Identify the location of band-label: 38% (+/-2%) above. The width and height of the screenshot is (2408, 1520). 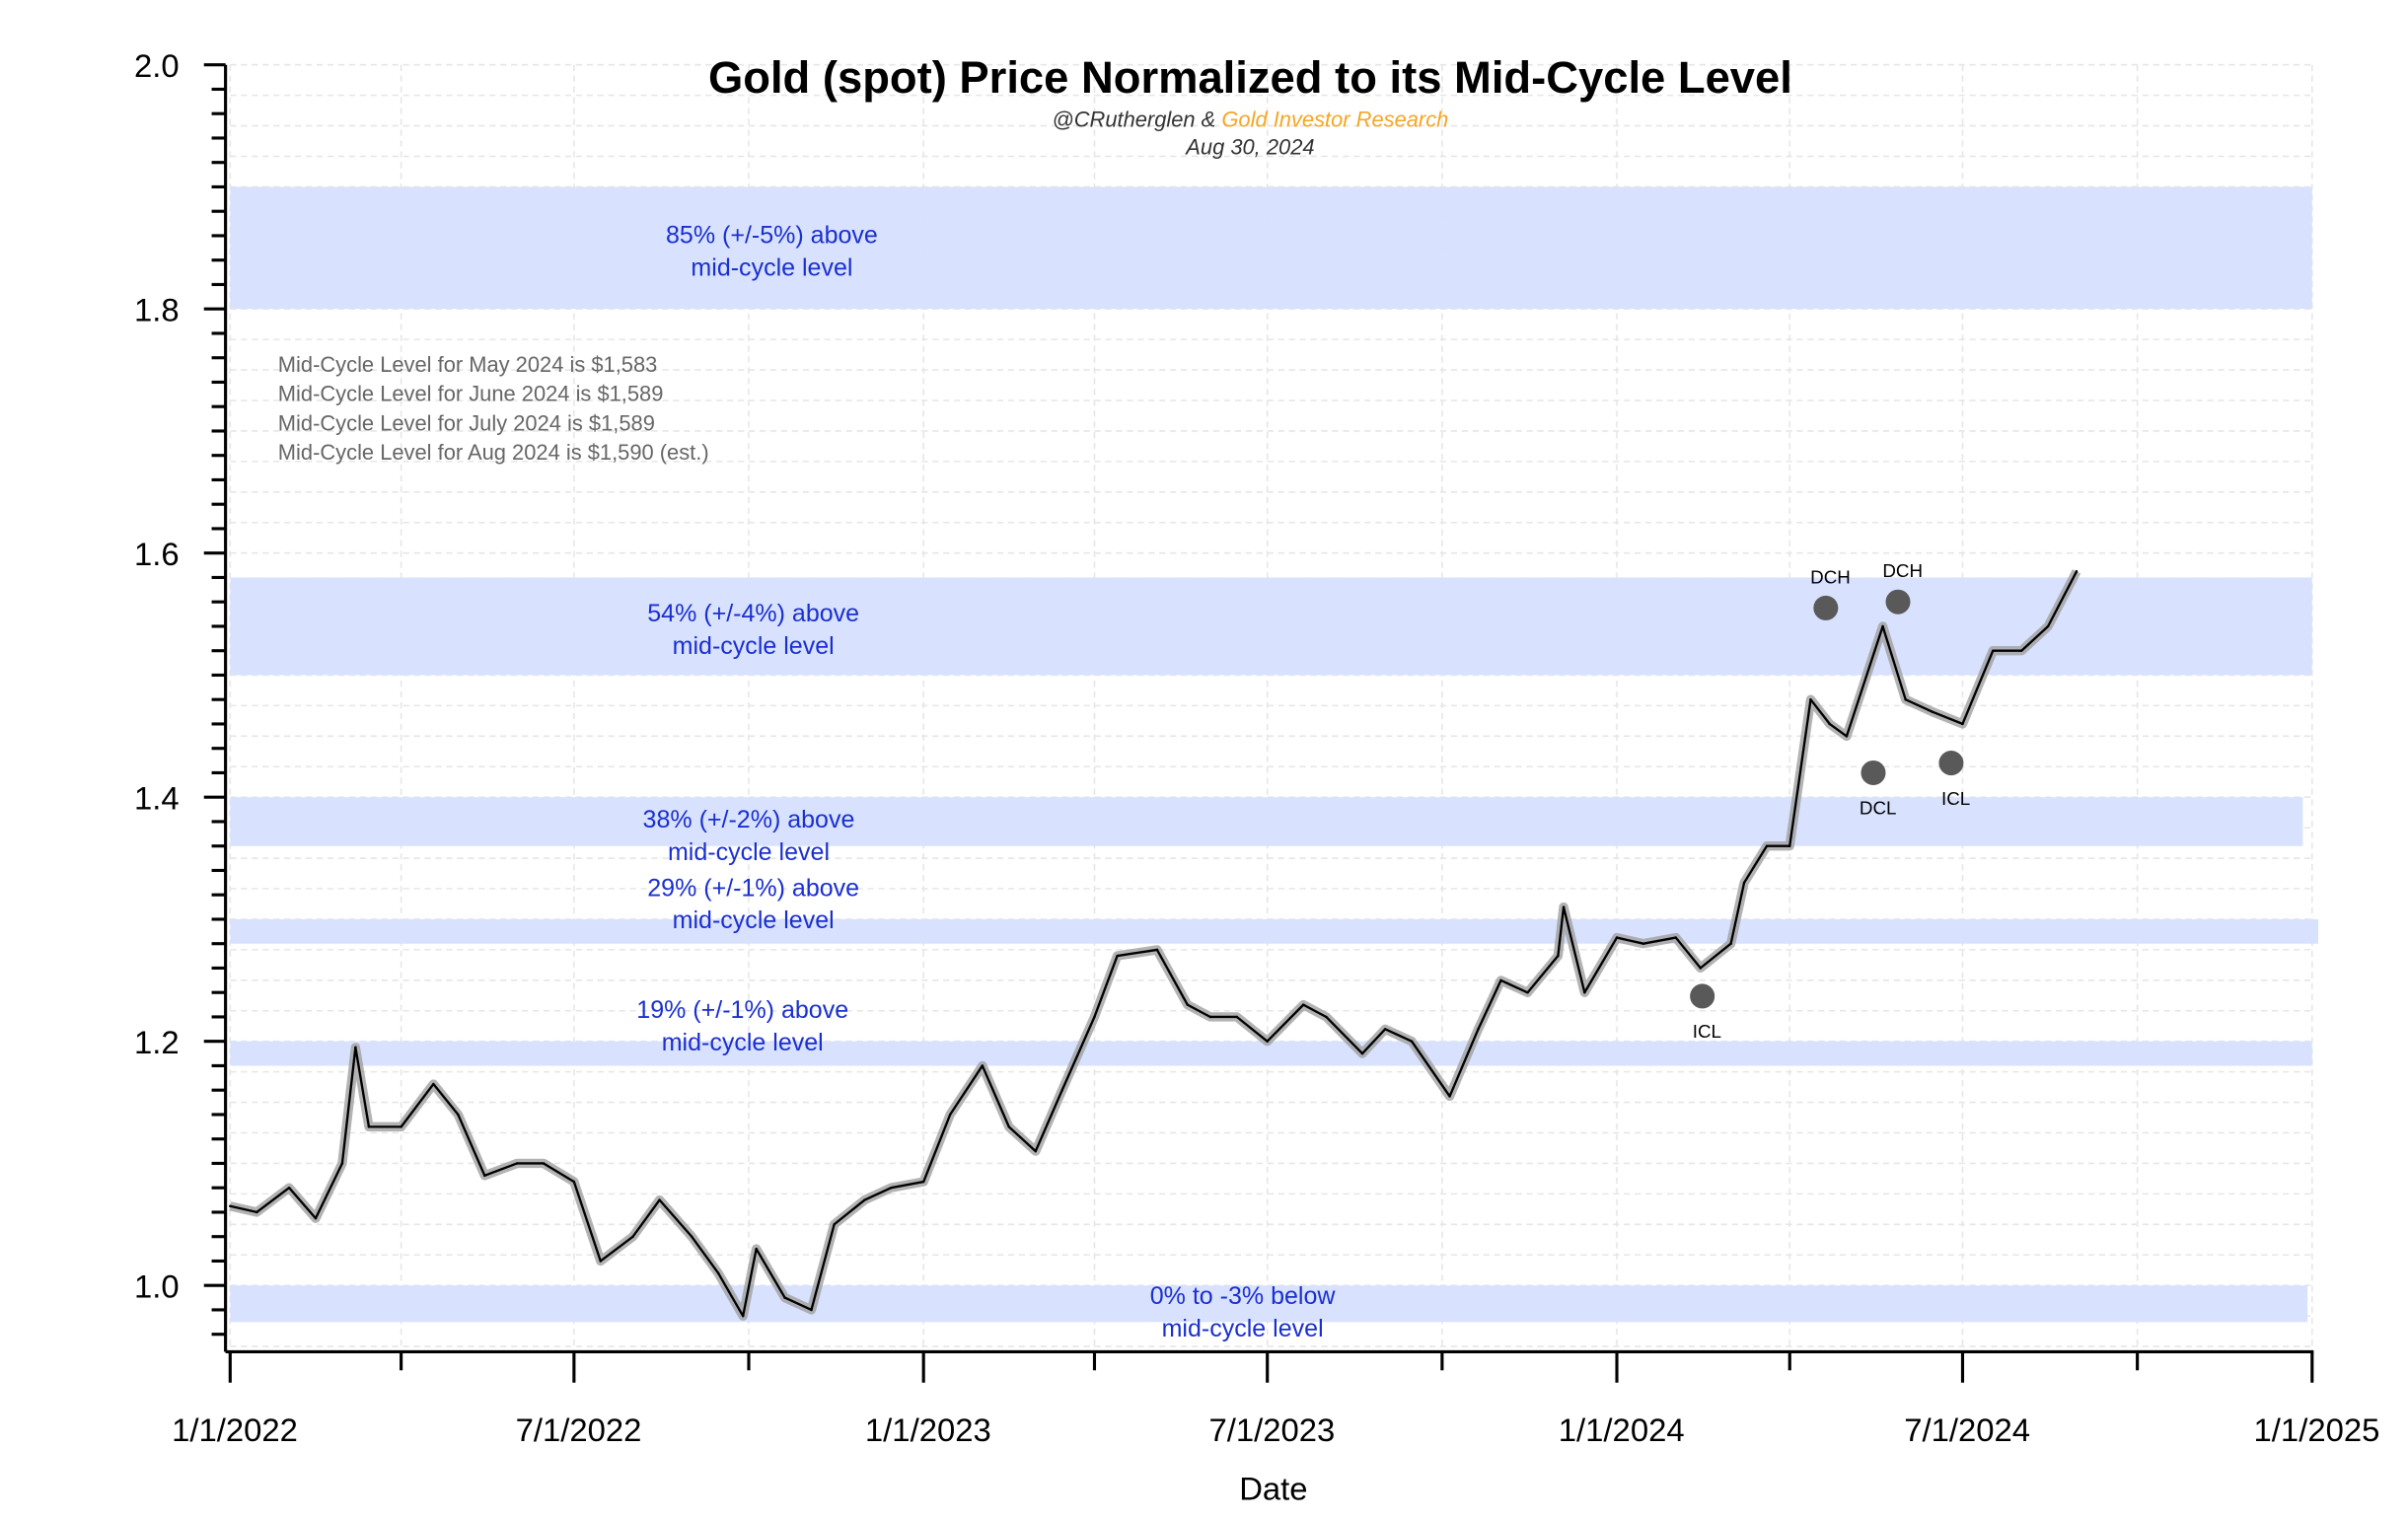
(749, 819).